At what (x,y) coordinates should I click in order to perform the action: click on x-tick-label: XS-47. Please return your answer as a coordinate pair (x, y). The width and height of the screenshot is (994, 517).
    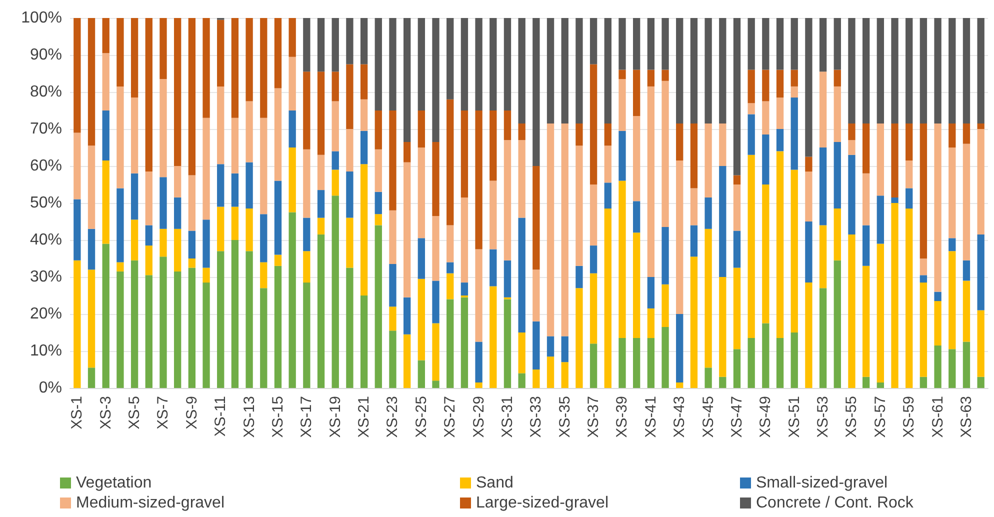
    Looking at the image, I should click on (737, 417).